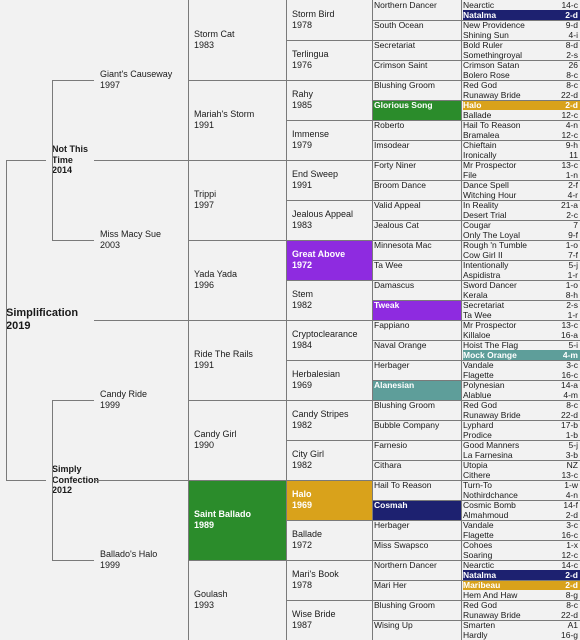 This screenshot has height=640, width=580. Describe the element at coordinates (521, 375) in the screenshot. I see `ancestor-gen6: Flagette 16-c` at that location.